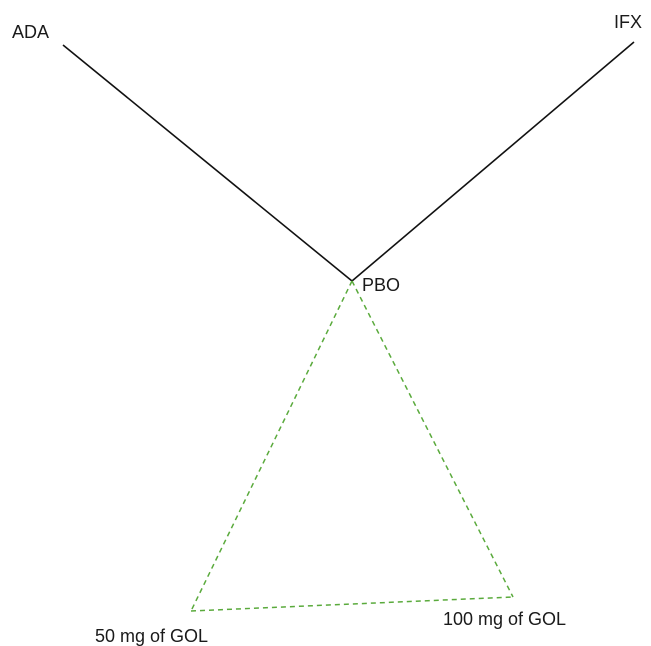 Image resolution: width=651 pixels, height=646 pixels. Describe the element at coordinates (628, 22) in the screenshot. I see `node-label-ifx: IFX` at that location.